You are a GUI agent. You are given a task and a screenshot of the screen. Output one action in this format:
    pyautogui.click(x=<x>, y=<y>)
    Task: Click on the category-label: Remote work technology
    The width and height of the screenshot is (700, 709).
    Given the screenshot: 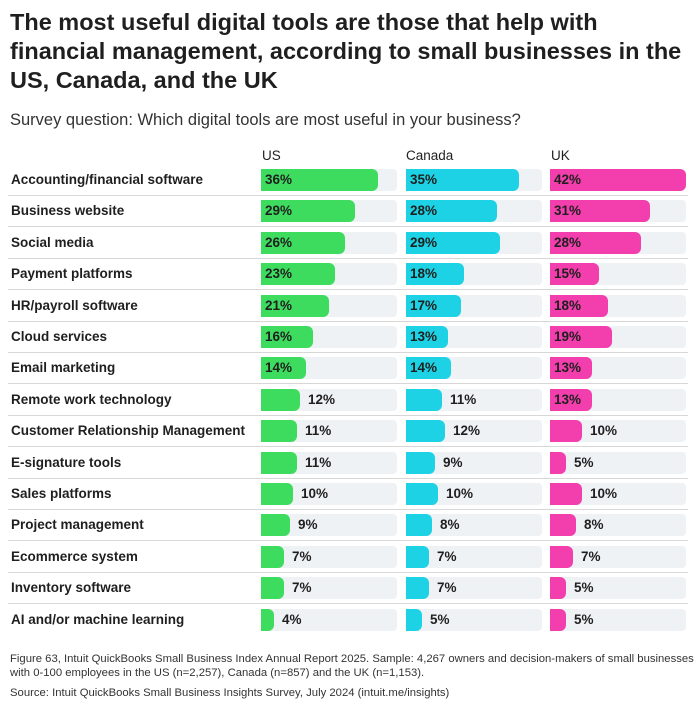 What is the action you would take?
    pyautogui.click(x=91, y=399)
    